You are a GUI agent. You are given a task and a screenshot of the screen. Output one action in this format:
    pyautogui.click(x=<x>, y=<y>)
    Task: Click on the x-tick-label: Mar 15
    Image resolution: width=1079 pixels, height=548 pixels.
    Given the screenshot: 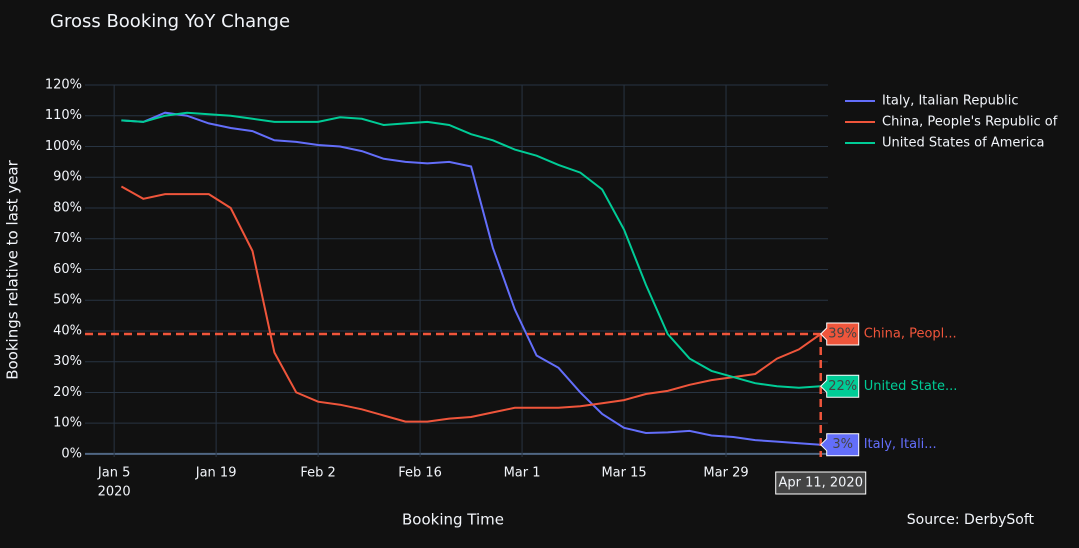 What is the action you would take?
    pyautogui.click(x=623, y=473)
    